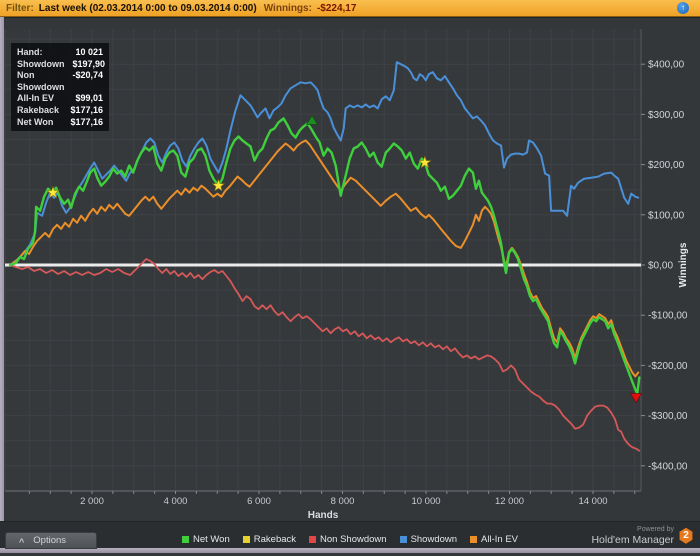  I want to click on info-label: Rakeback, so click(38, 109).